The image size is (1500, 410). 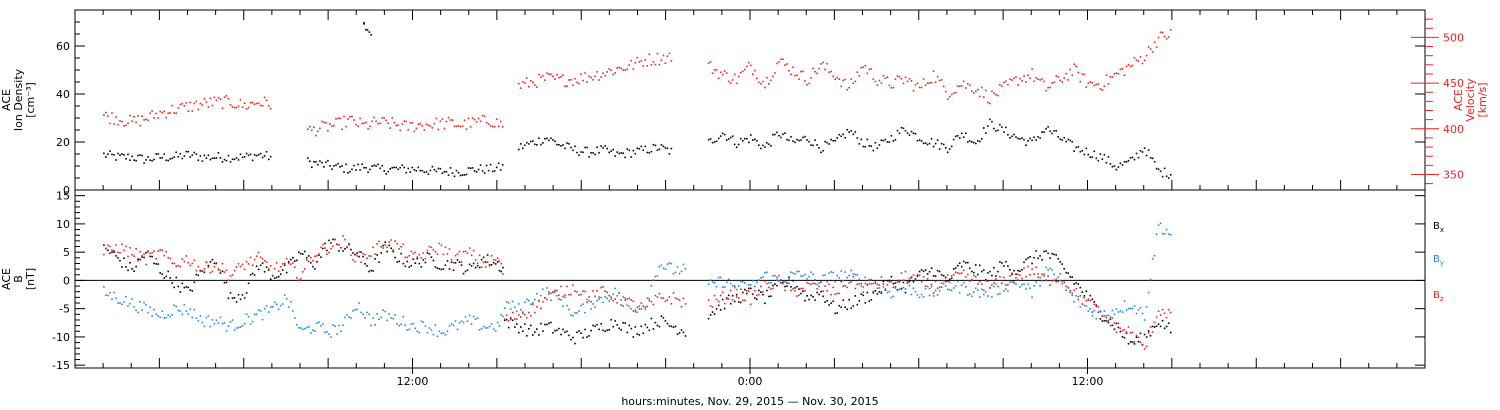 What do you see at coordinates (1482, 99) in the screenshot?
I see `velocity-axis-title-line: [km/s]` at bounding box center [1482, 99].